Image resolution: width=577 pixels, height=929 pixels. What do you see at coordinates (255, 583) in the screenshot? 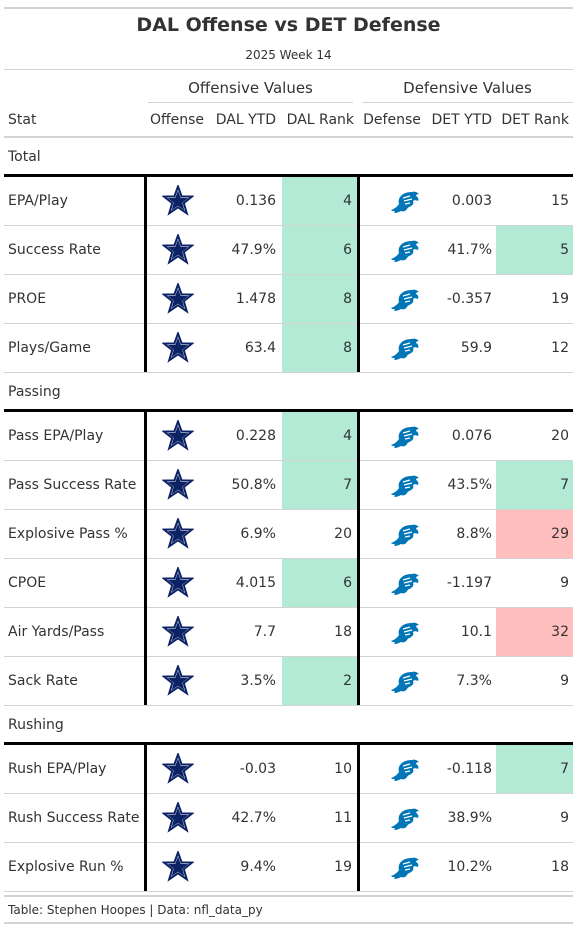
I see `dal-ytd-value: 4.015` at bounding box center [255, 583].